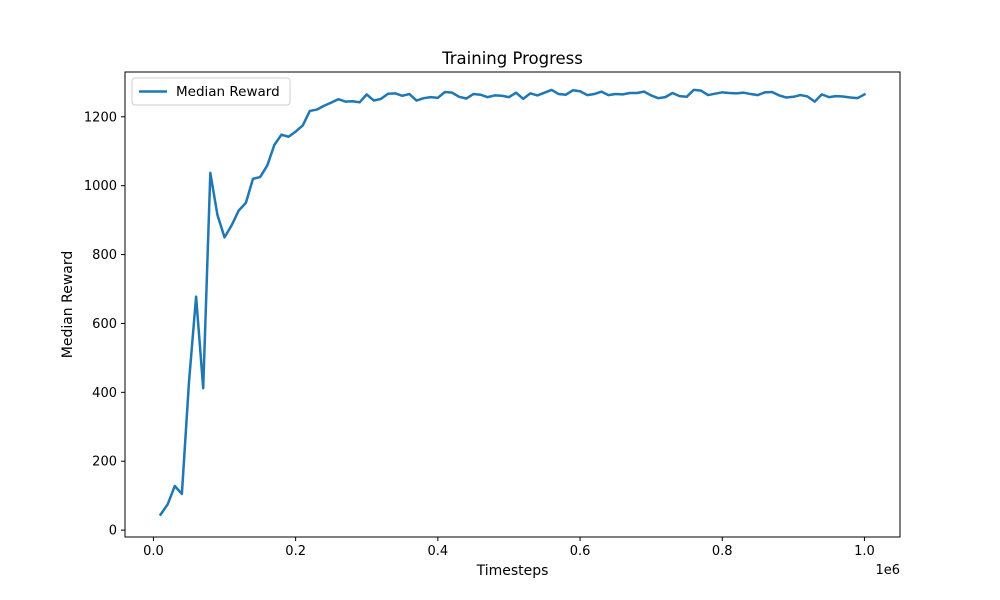 This screenshot has width=1000, height=600. What do you see at coordinates (113, 531) in the screenshot?
I see `y-tick-label: 0` at bounding box center [113, 531].